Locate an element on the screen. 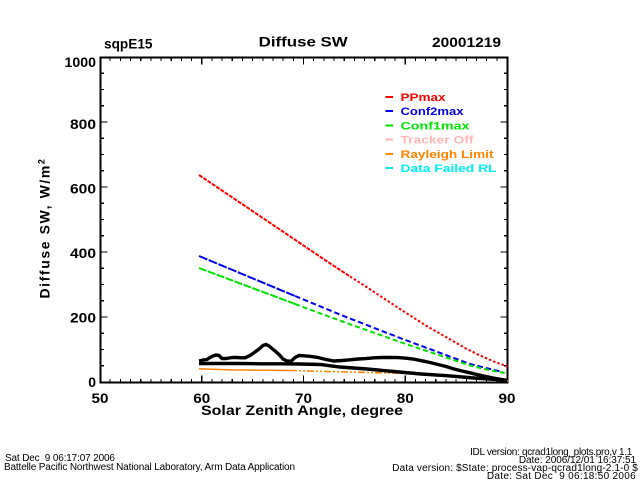  svg-text: 80 is located at coordinates (405, 398).